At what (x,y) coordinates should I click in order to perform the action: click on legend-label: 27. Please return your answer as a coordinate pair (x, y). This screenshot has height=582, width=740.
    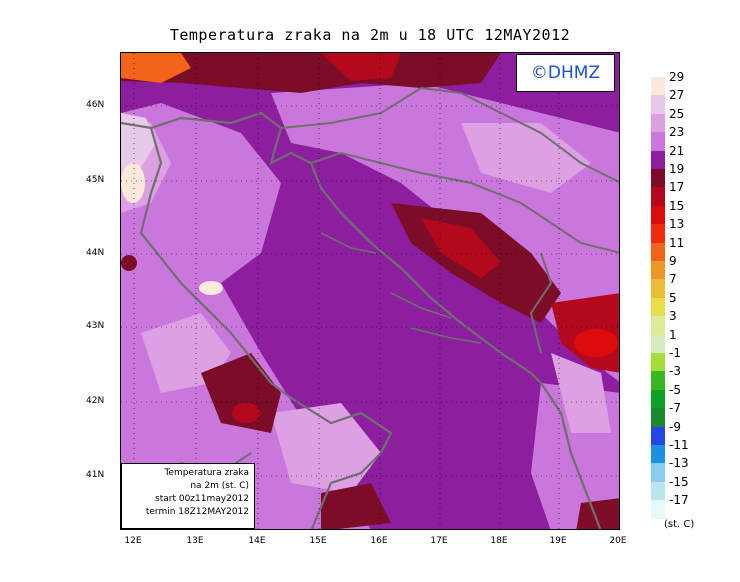
    Looking at the image, I should click on (677, 95).